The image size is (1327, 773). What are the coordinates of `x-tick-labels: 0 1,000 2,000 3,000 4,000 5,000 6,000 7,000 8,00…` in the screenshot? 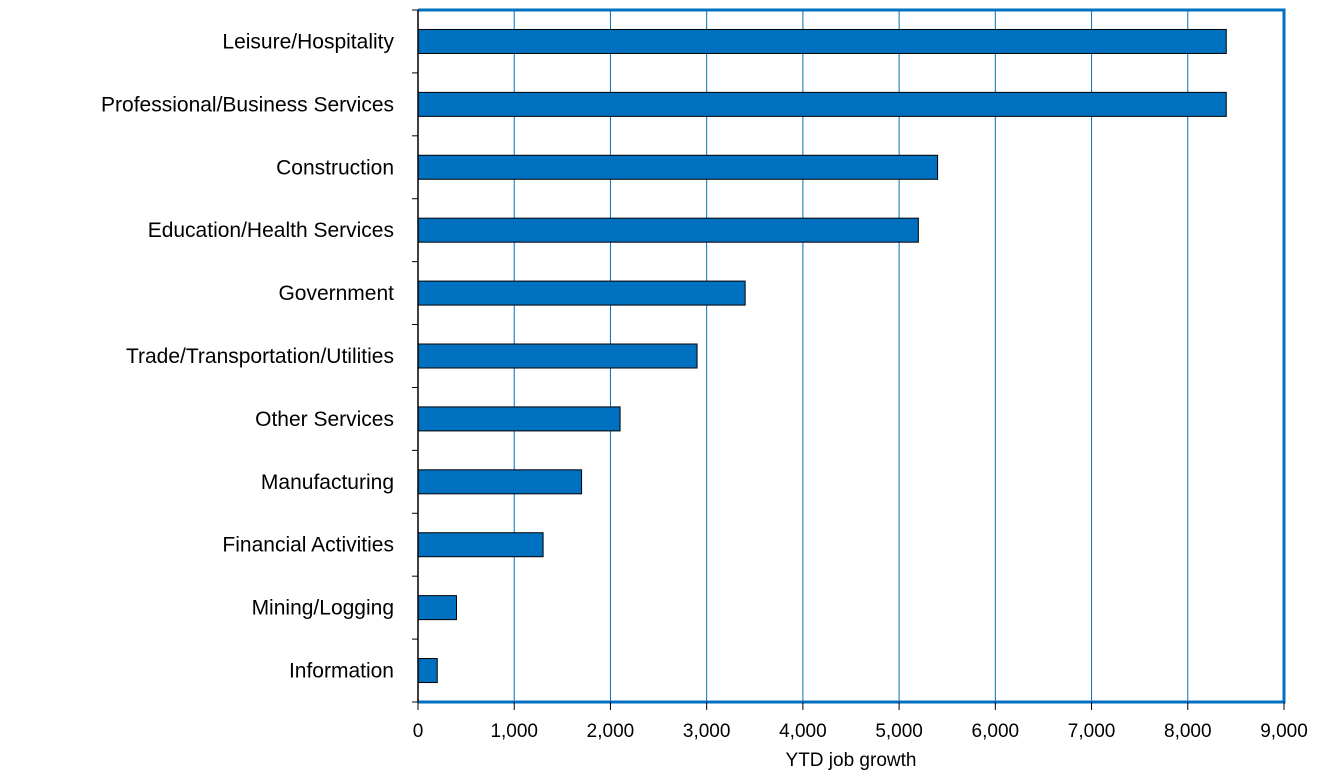 It's located at (860, 731).